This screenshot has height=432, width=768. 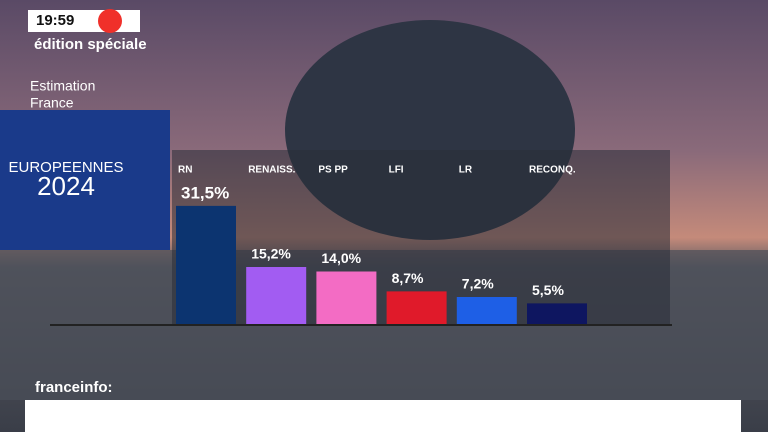 What do you see at coordinates (552, 170) in the screenshot?
I see `category-label: RECONQ.` at bounding box center [552, 170].